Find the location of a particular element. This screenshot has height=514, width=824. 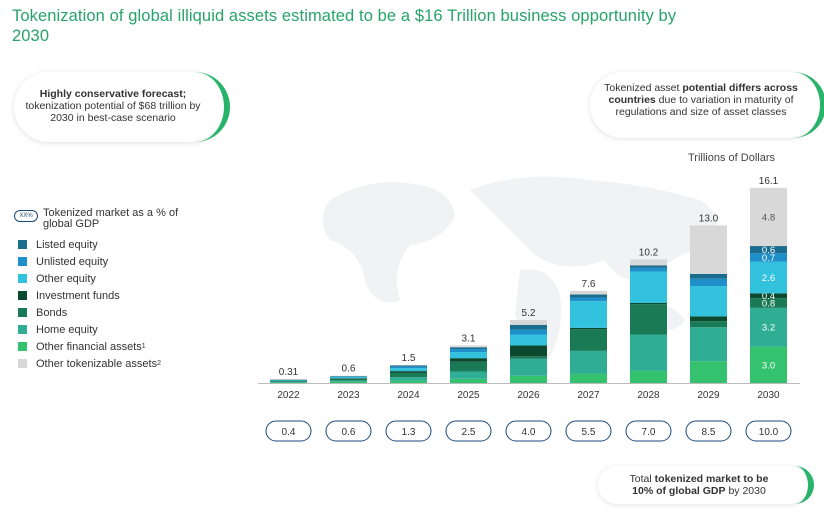

gdp-pct-label: 8.5 is located at coordinates (709, 432).